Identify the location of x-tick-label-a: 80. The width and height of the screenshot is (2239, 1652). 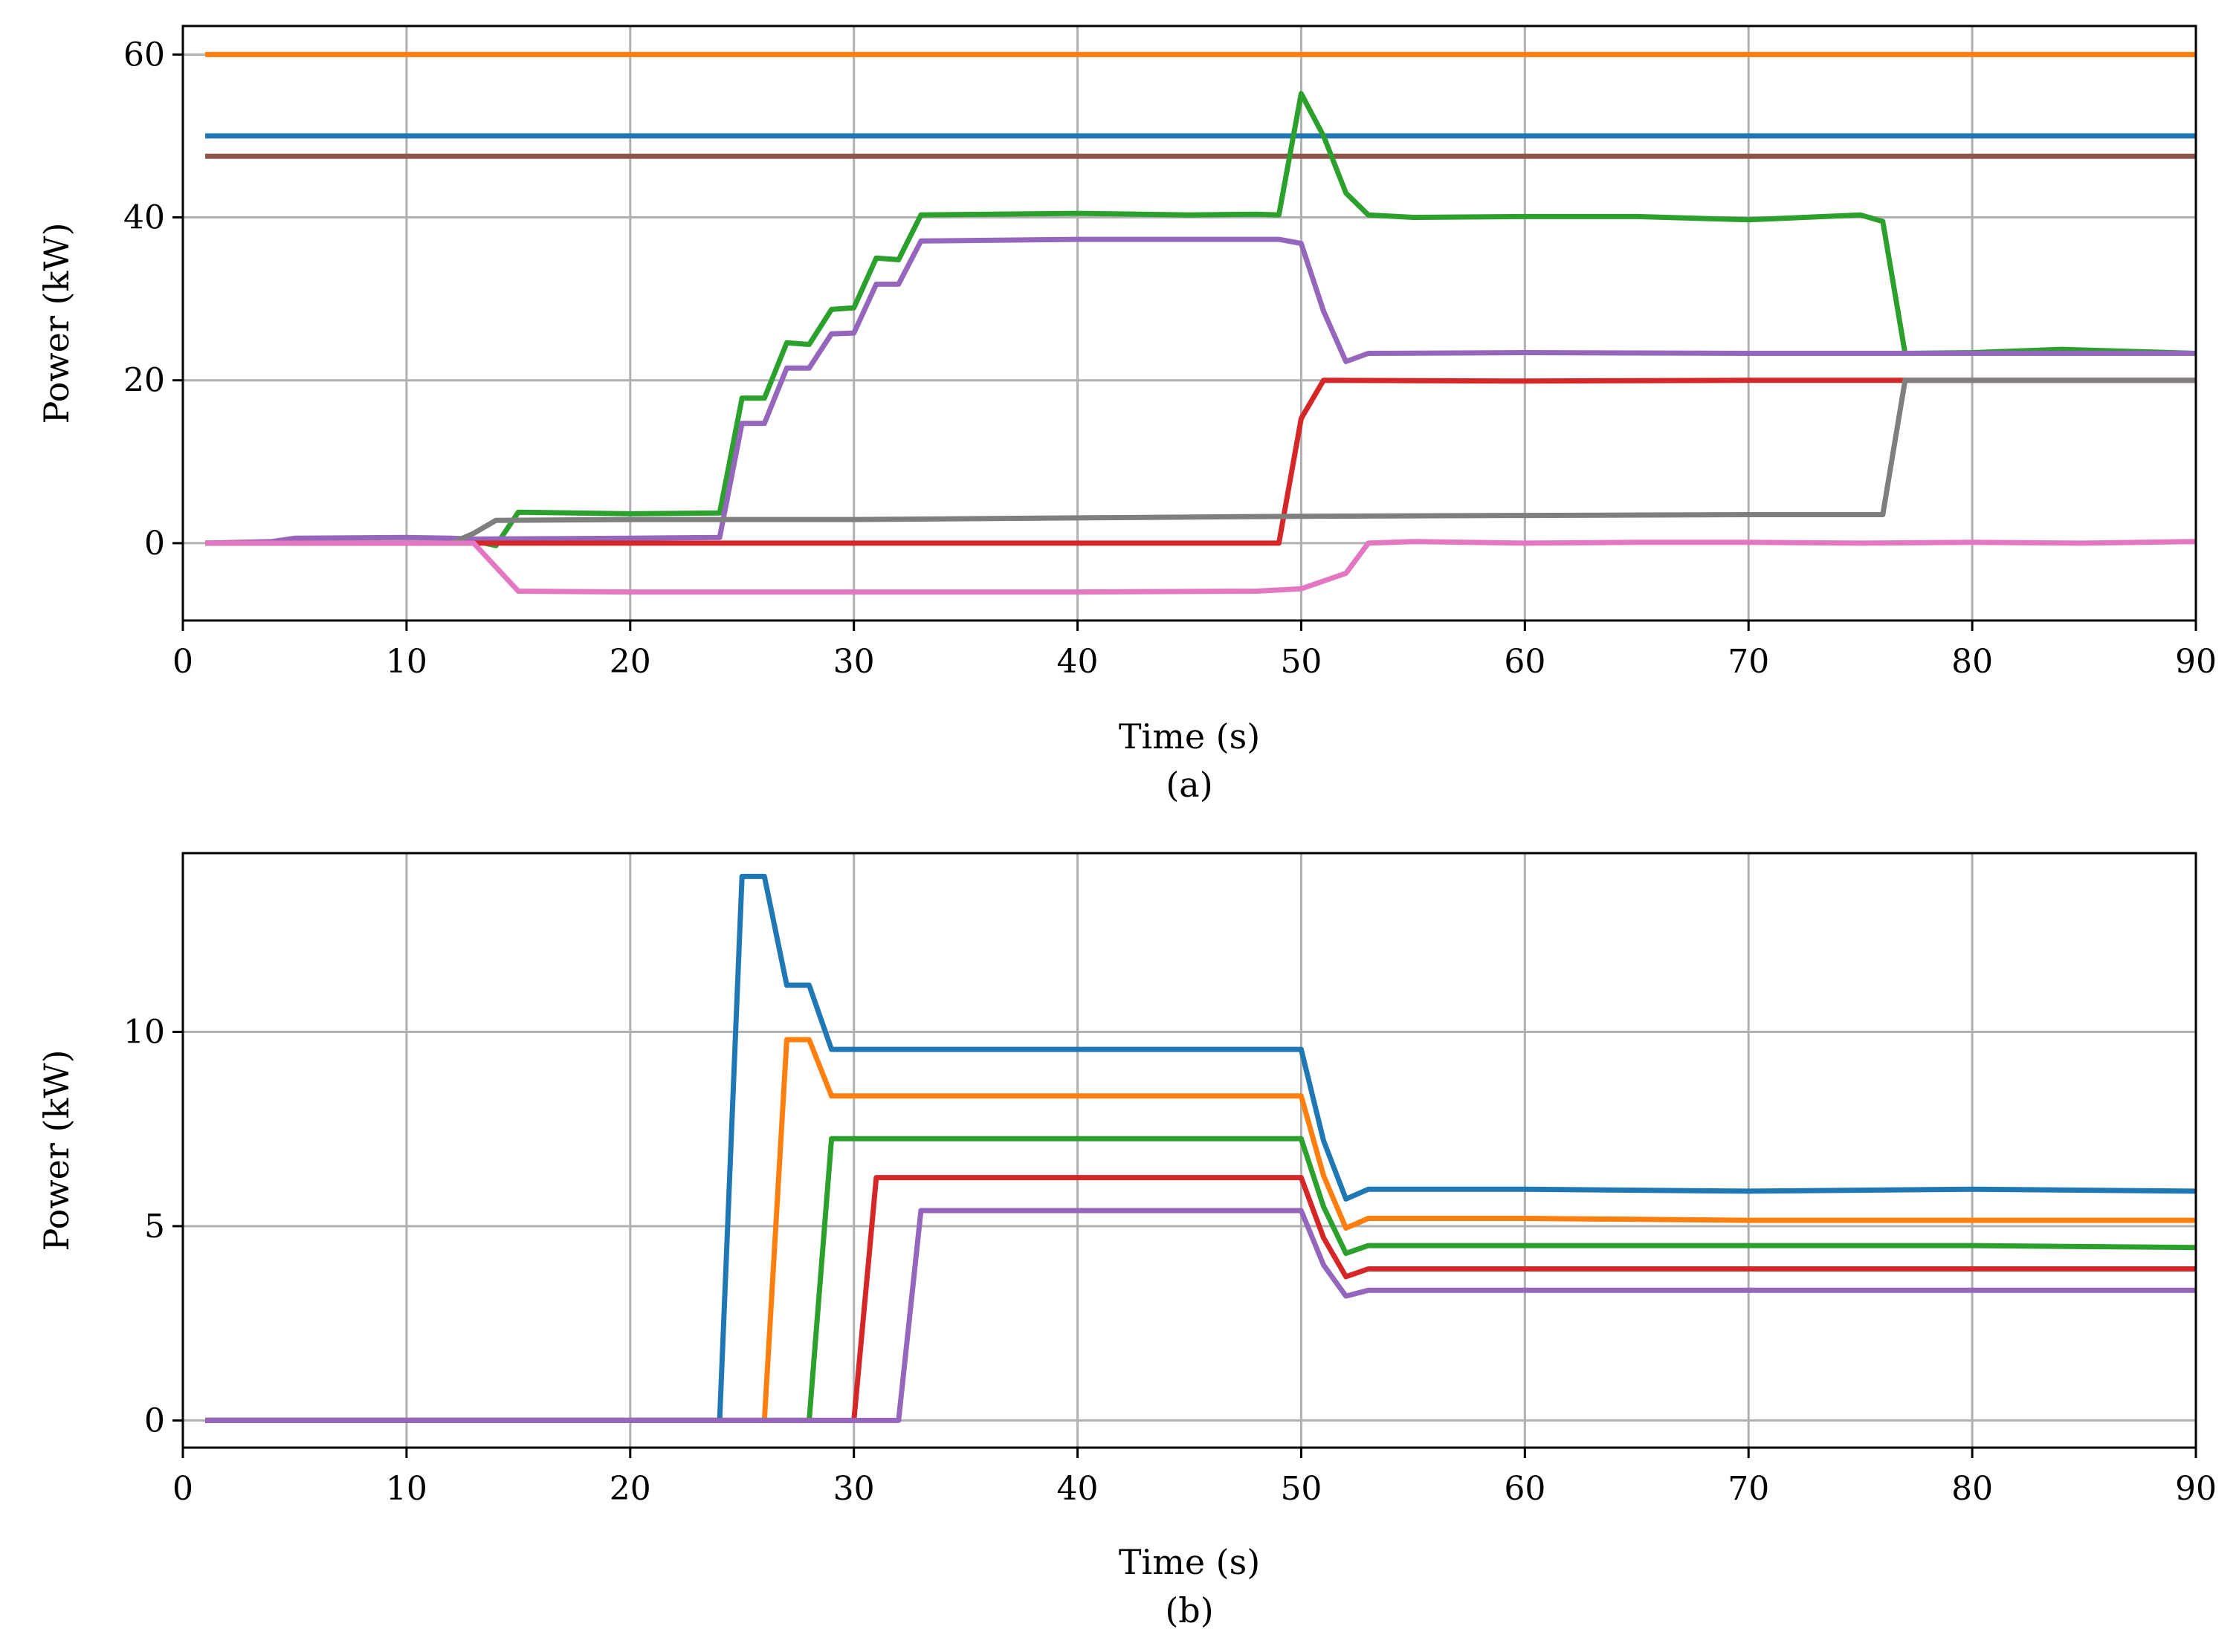
(1972, 662).